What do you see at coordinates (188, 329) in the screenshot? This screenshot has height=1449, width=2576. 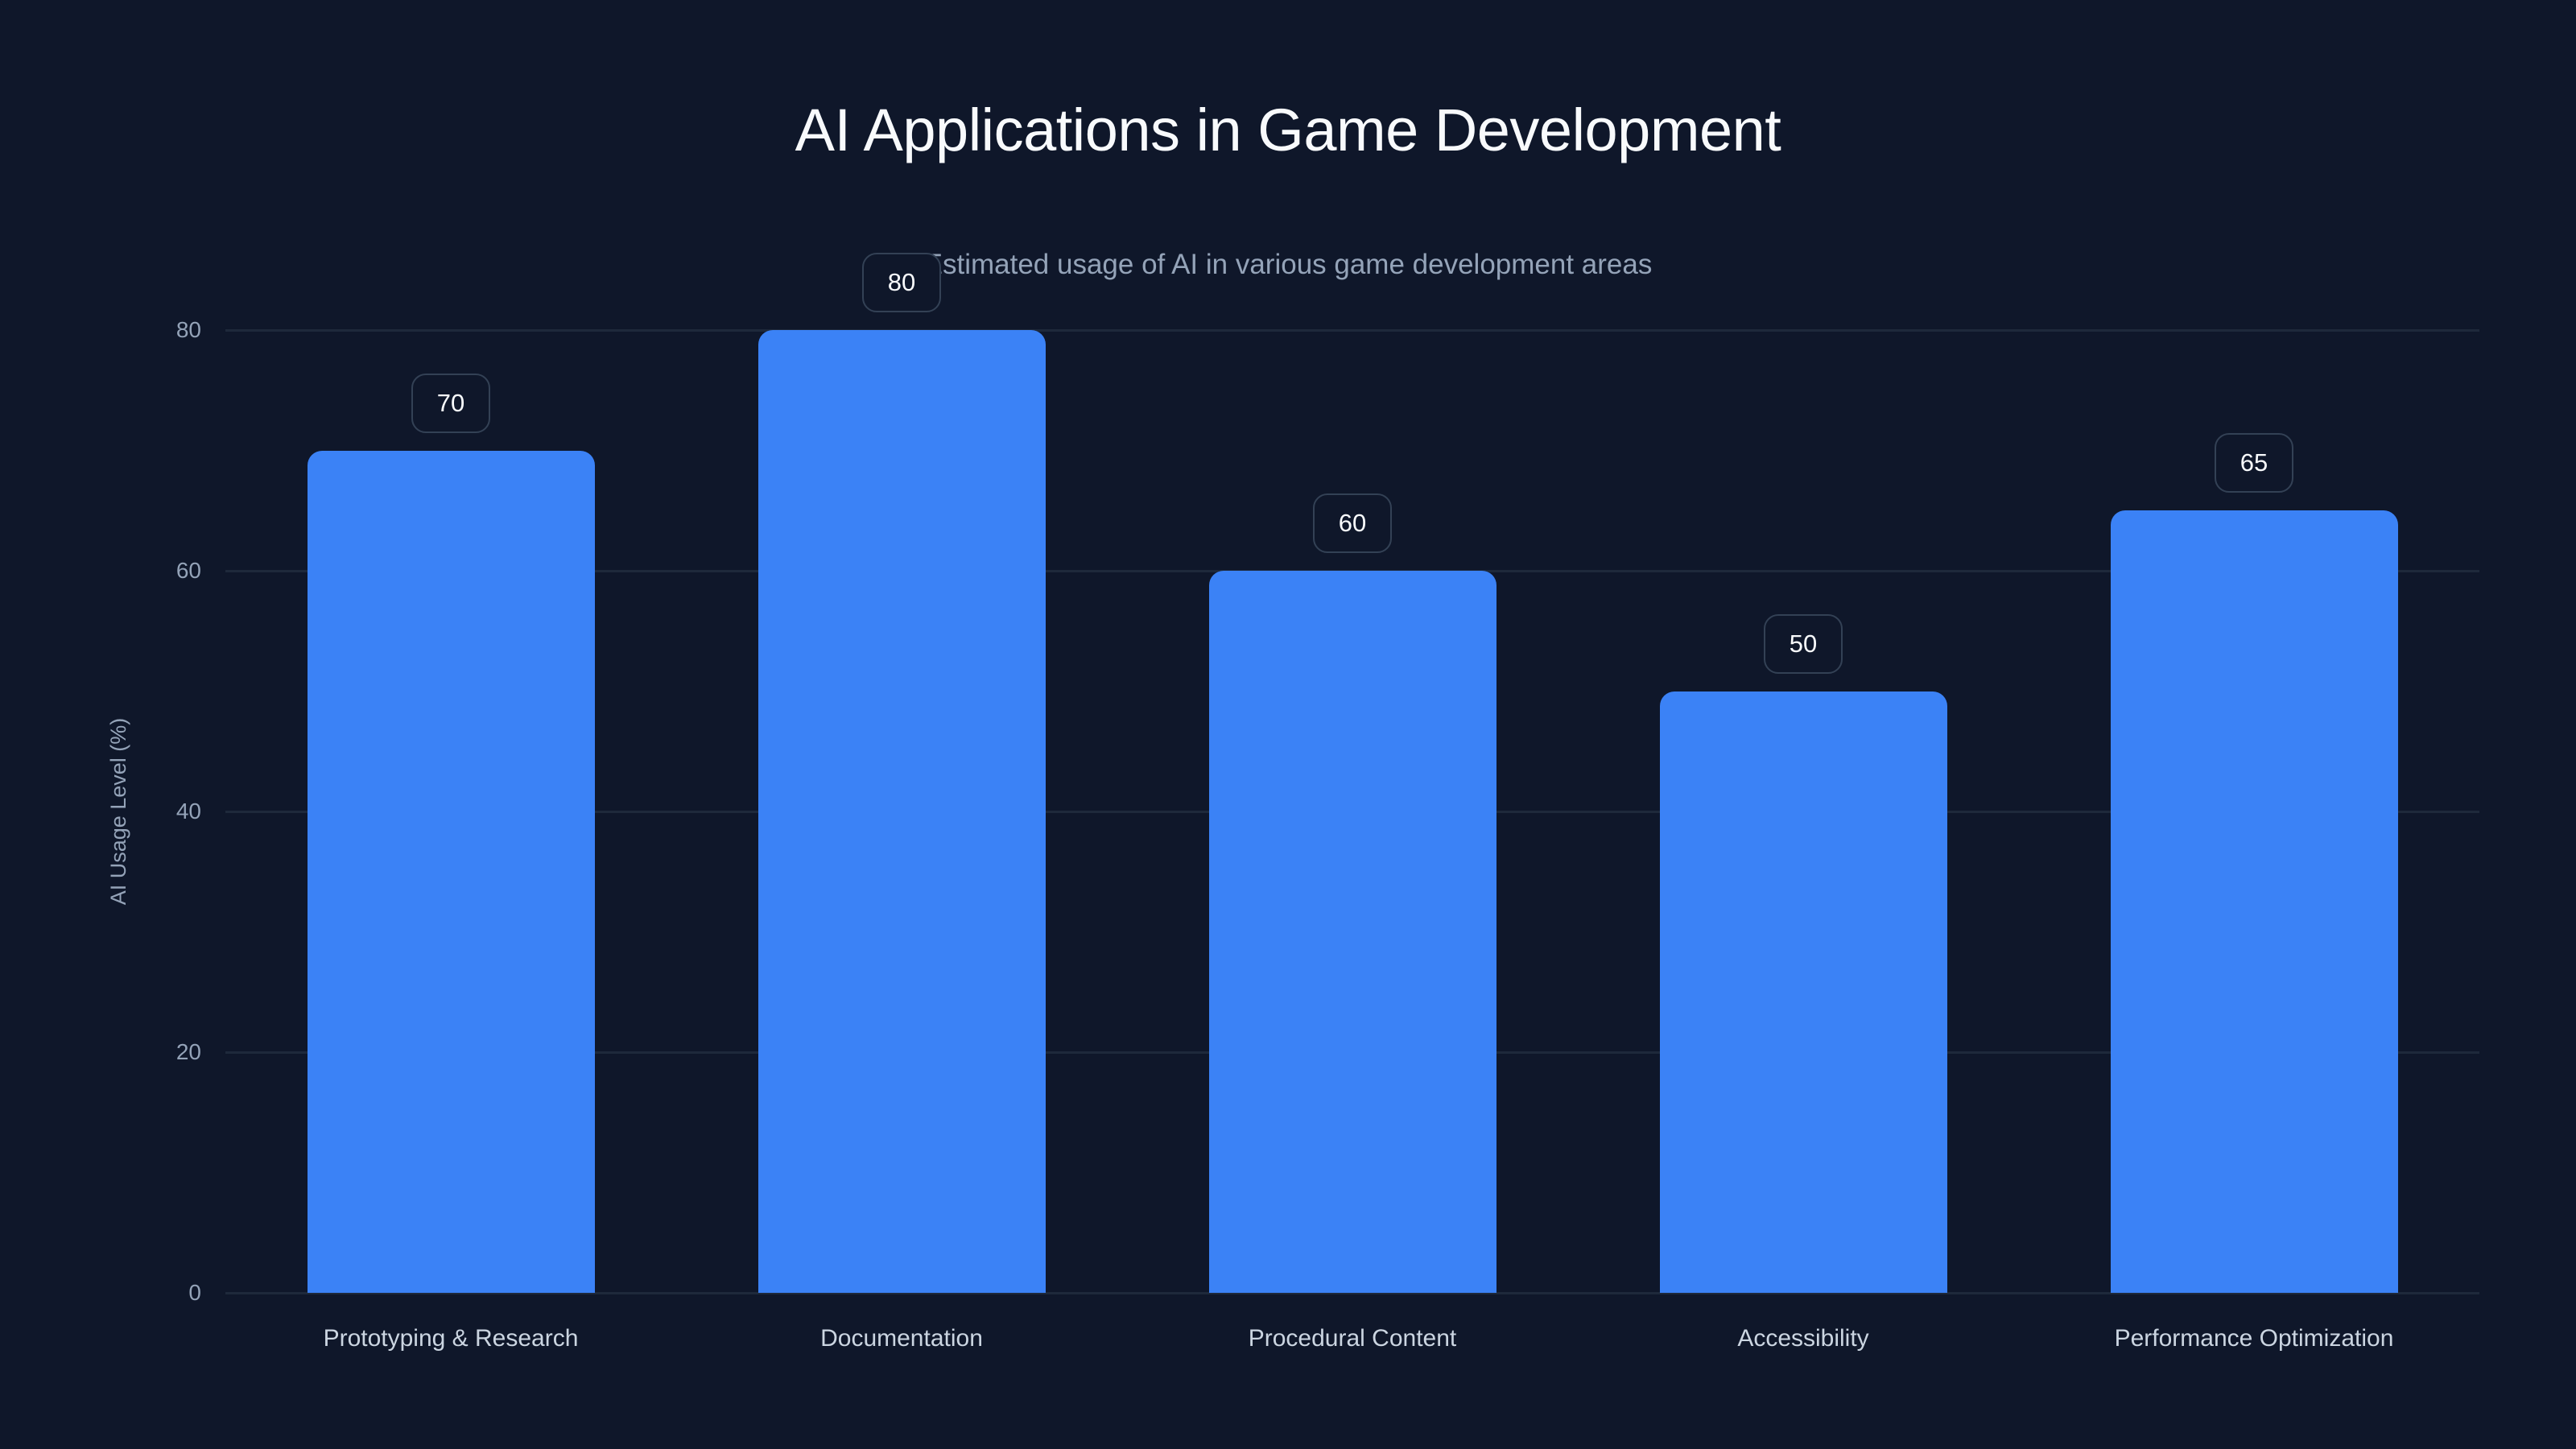 I see `y-tick-label: 80` at bounding box center [188, 329].